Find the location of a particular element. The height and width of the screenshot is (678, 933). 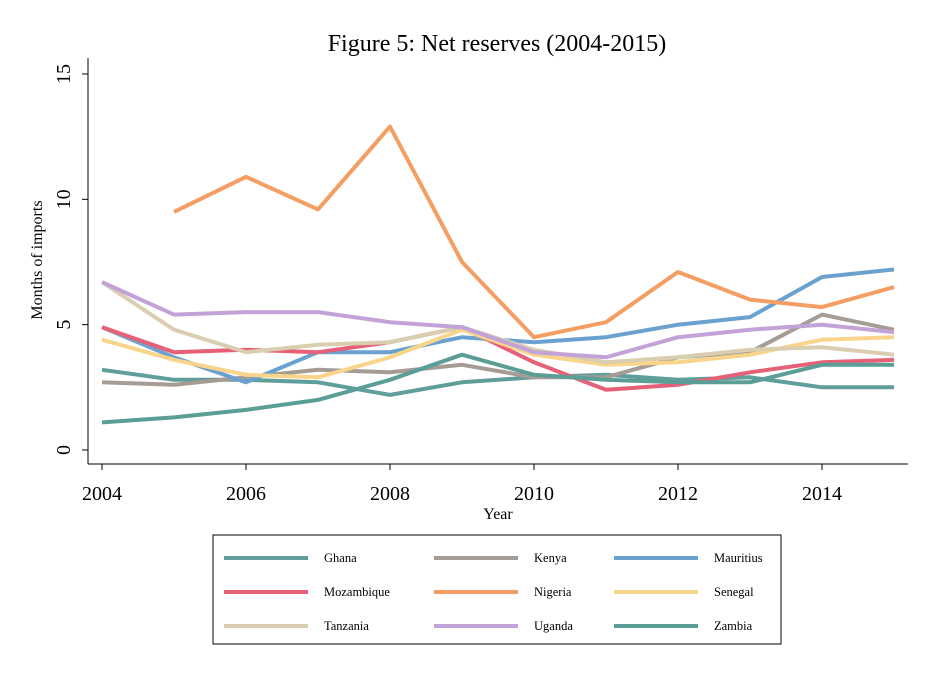

legend-label-mozambique: Mozambique is located at coordinates (357, 592).